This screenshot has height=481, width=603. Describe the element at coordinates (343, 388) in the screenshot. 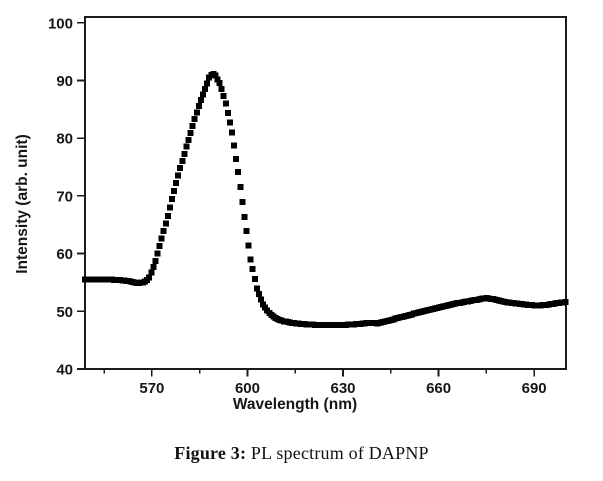

I see `x-tick-label: 630` at that location.